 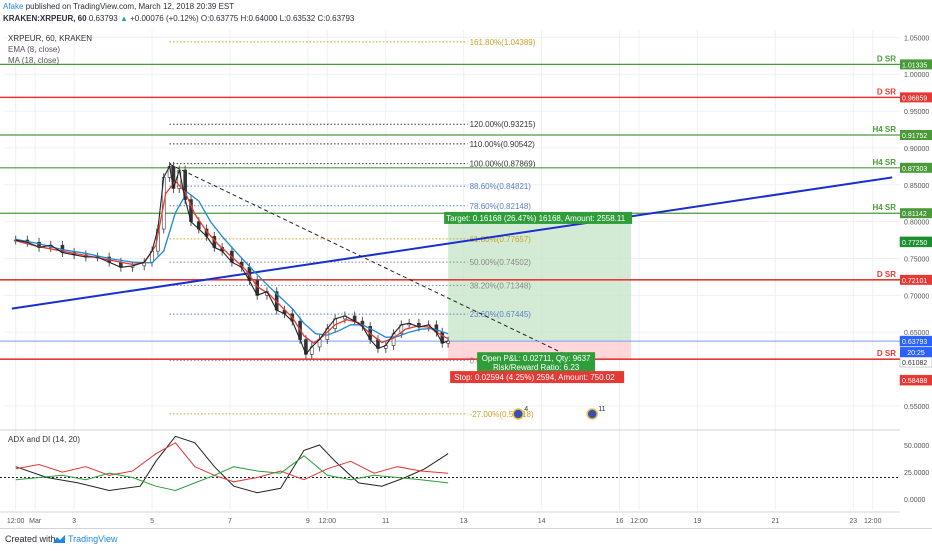 I want to click on fib-level-label: 78.60%(0.82148), so click(x=501, y=206).